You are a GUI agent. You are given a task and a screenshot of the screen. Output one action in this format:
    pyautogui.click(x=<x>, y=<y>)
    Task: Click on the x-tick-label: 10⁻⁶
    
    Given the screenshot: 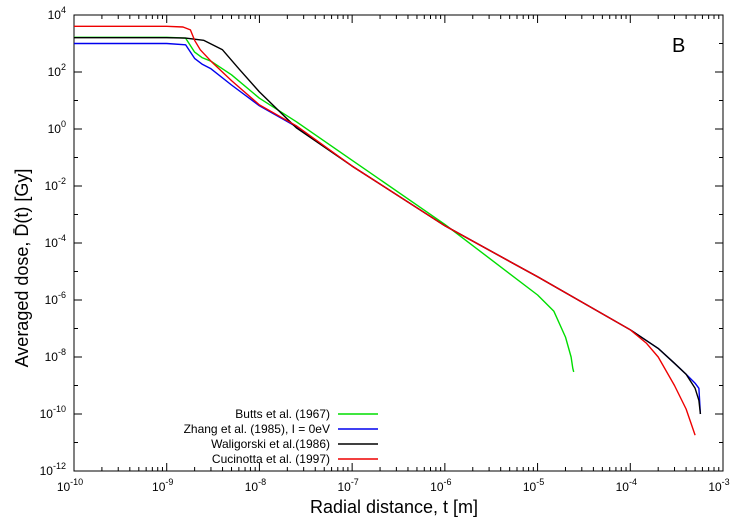 What is the action you would take?
    pyautogui.click(x=440, y=485)
    